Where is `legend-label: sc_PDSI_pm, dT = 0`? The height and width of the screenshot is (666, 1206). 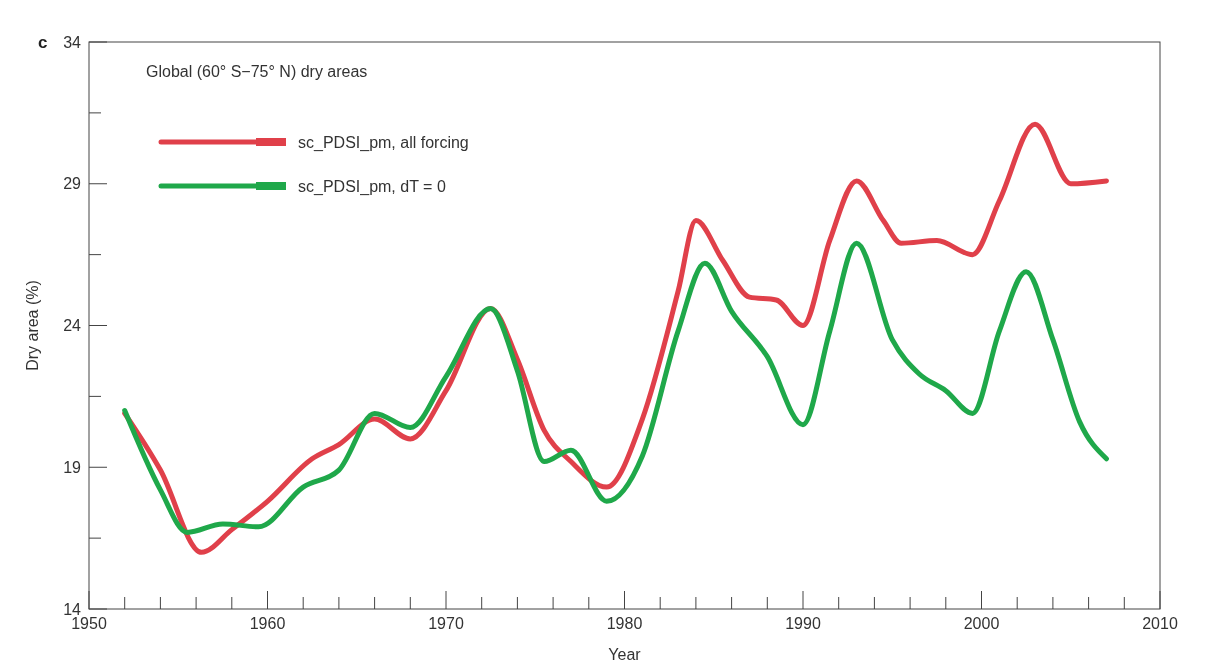
legend-label: sc_PDSI_pm, dT = 0 is located at coordinates (372, 186).